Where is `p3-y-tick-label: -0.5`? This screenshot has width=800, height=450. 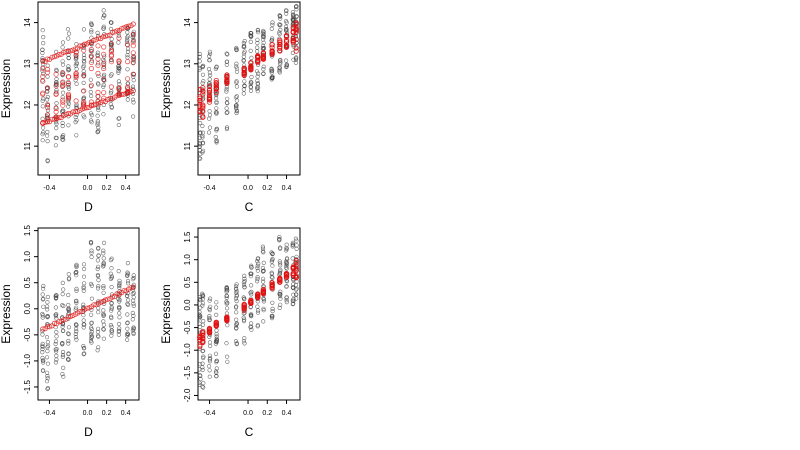 p3-y-tick-label: -0.5 is located at coordinates (187, 327).